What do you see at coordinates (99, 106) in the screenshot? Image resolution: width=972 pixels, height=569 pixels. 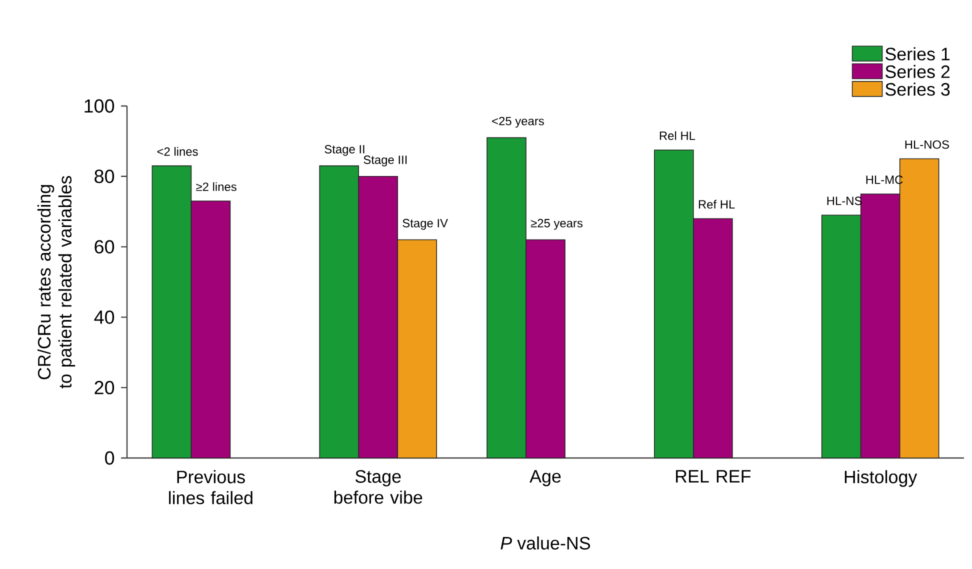 I see `y-tick-label: 100` at bounding box center [99, 106].